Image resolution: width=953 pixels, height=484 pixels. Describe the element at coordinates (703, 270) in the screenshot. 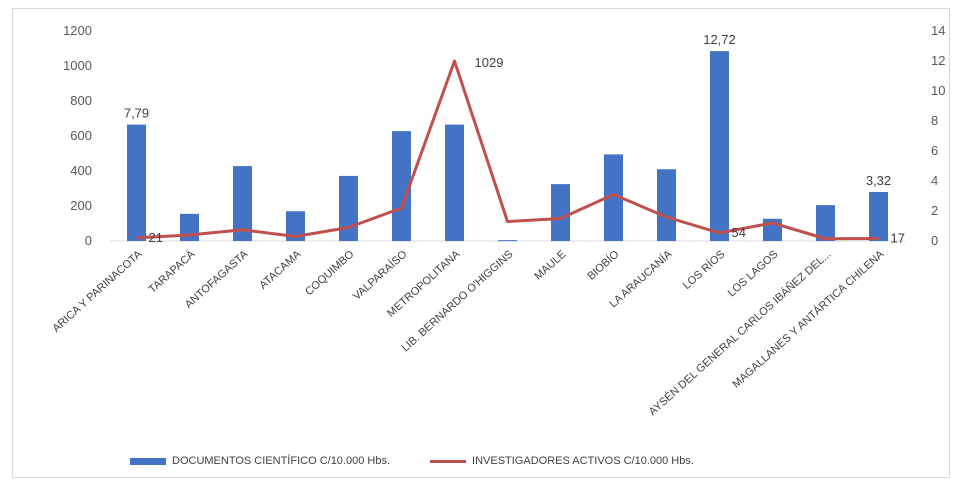

I see `x-category-label: LOS RÍOS` at that location.